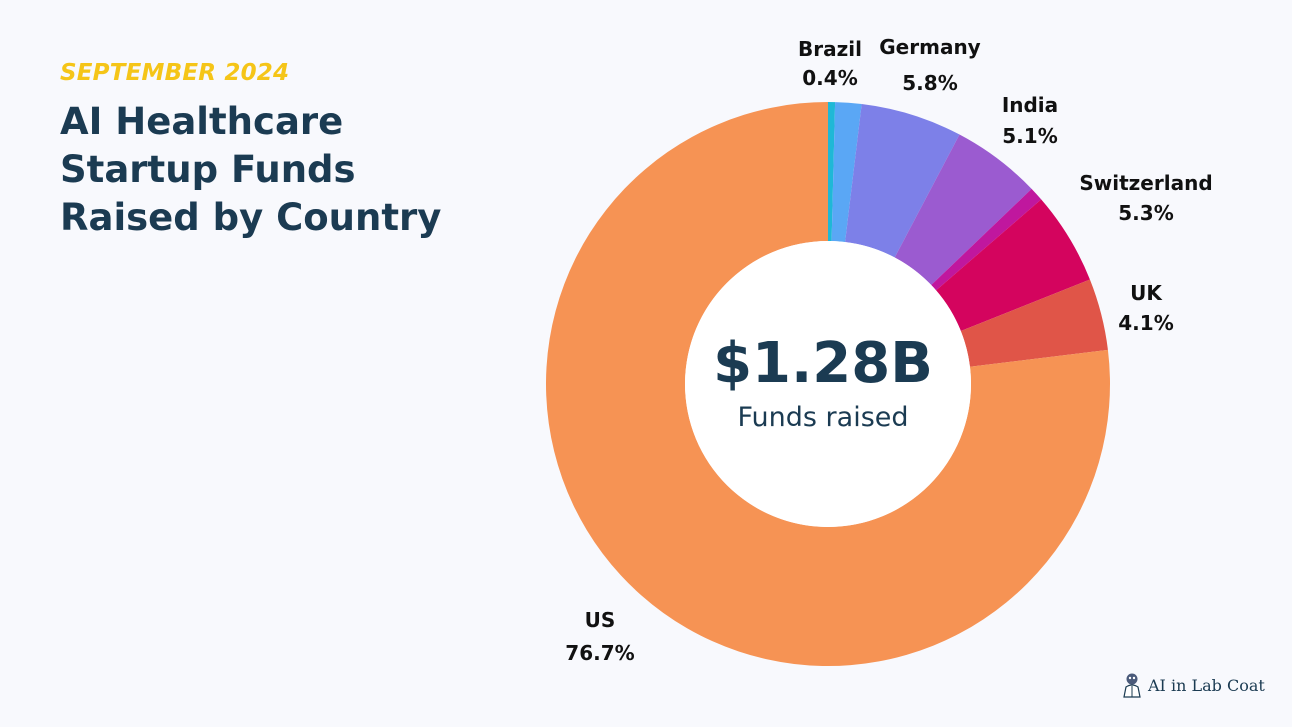 This screenshot has height=727, width=1292. What do you see at coordinates (175, 73) in the screenshot?
I see `date-eyebrow: SEPTEMBER 2024` at bounding box center [175, 73].